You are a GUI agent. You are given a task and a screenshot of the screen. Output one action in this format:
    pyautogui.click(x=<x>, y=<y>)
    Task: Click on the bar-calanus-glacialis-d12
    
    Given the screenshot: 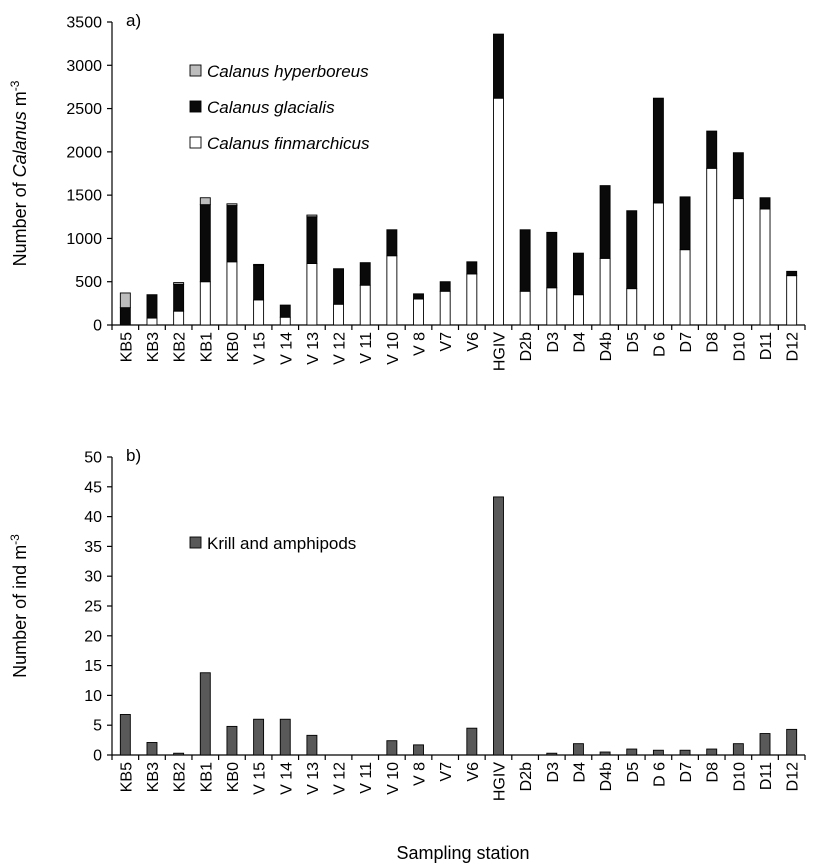 What is the action you would take?
    pyautogui.click(x=792, y=273)
    